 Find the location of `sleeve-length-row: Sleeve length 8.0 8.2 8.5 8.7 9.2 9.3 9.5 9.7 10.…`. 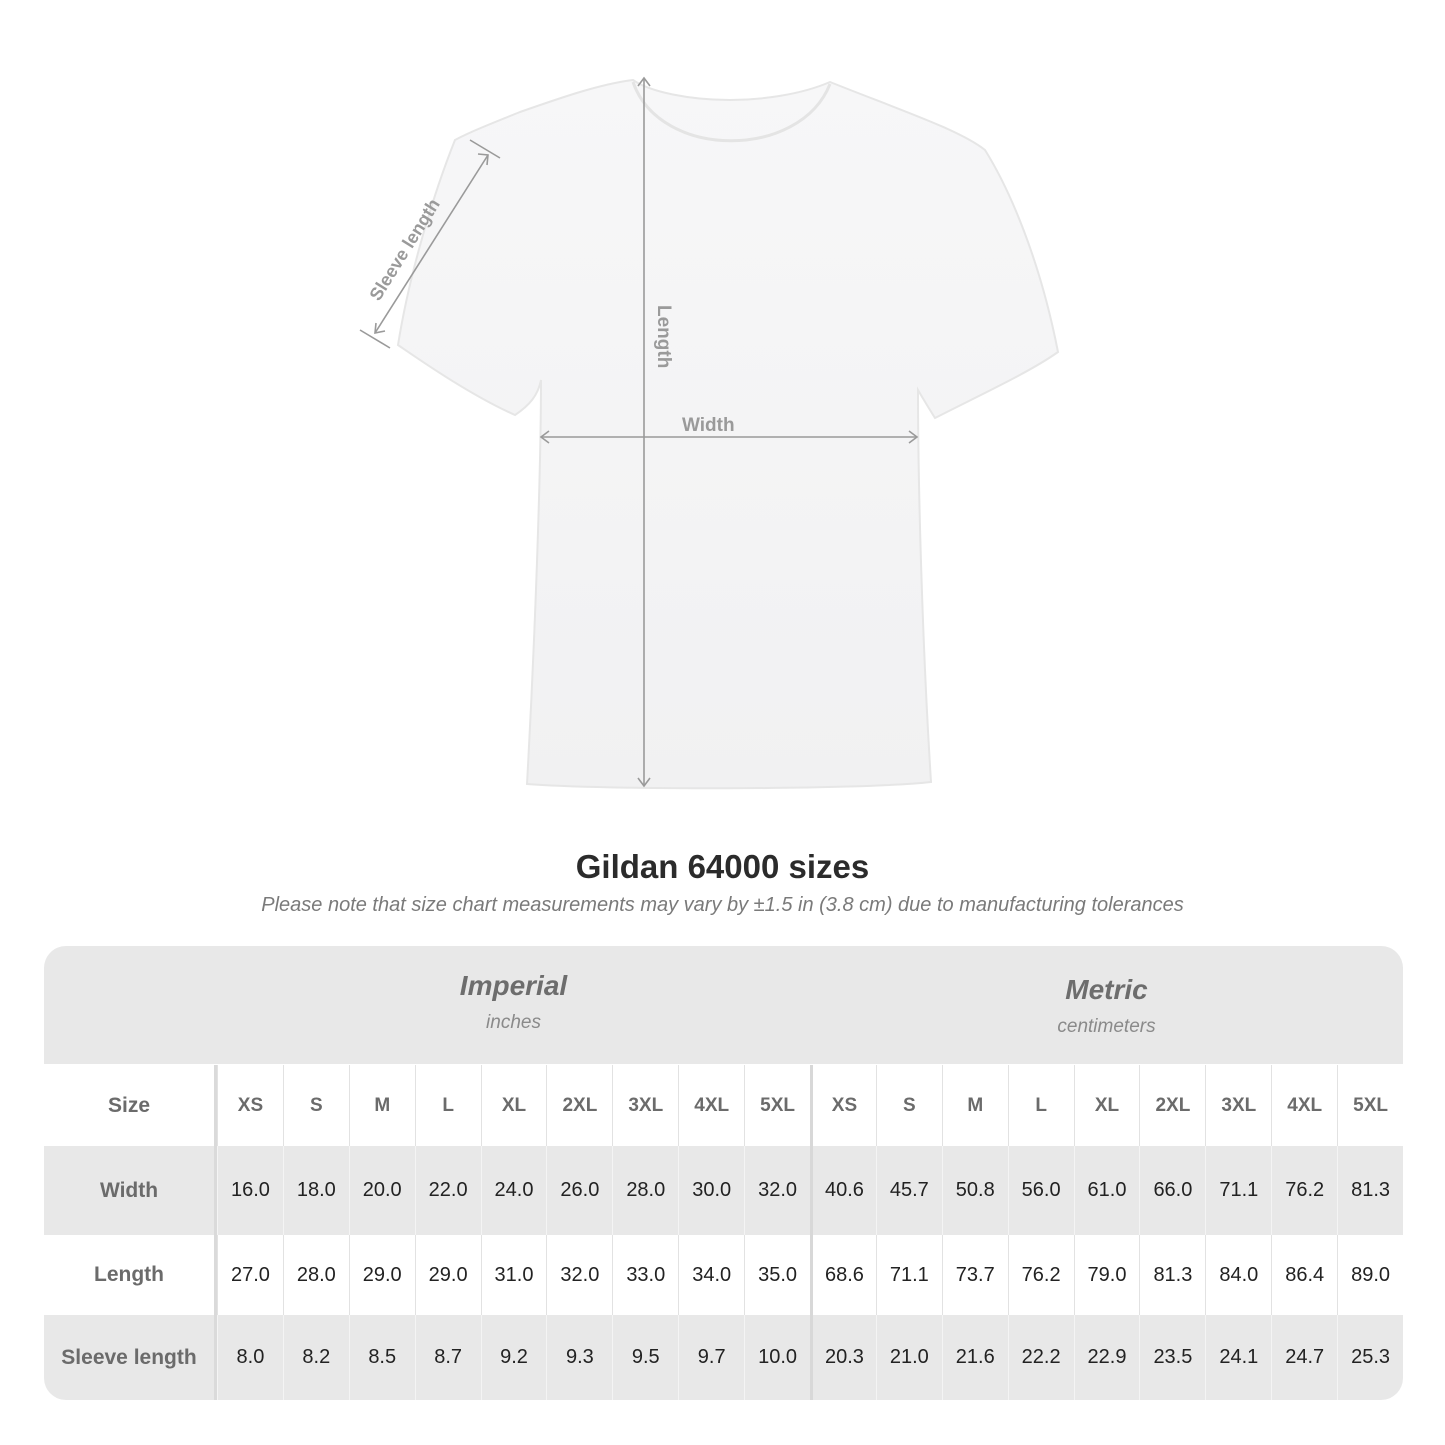

sleeve-length-row: Sleeve length 8.0 8.2 8.5 8.7 9.2 9.3 9.5 9.7 10.… is located at coordinates (723, 1357).